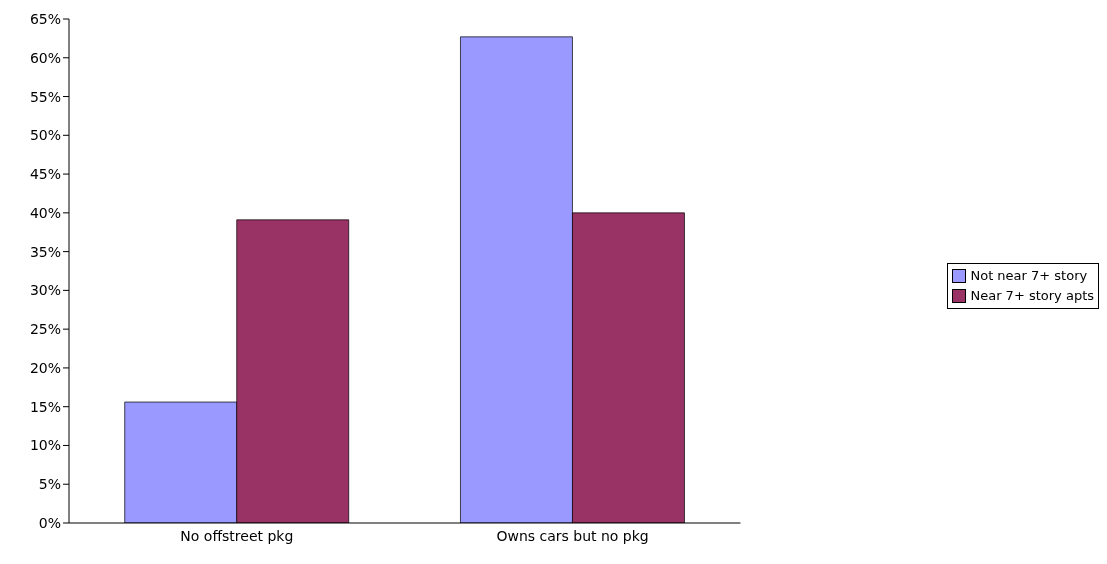 The image size is (1107, 564). What do you see at coordinates (45, 57) in the screenshot?
I see `y-tick-label: 60%` at bounding box center [45, 57].